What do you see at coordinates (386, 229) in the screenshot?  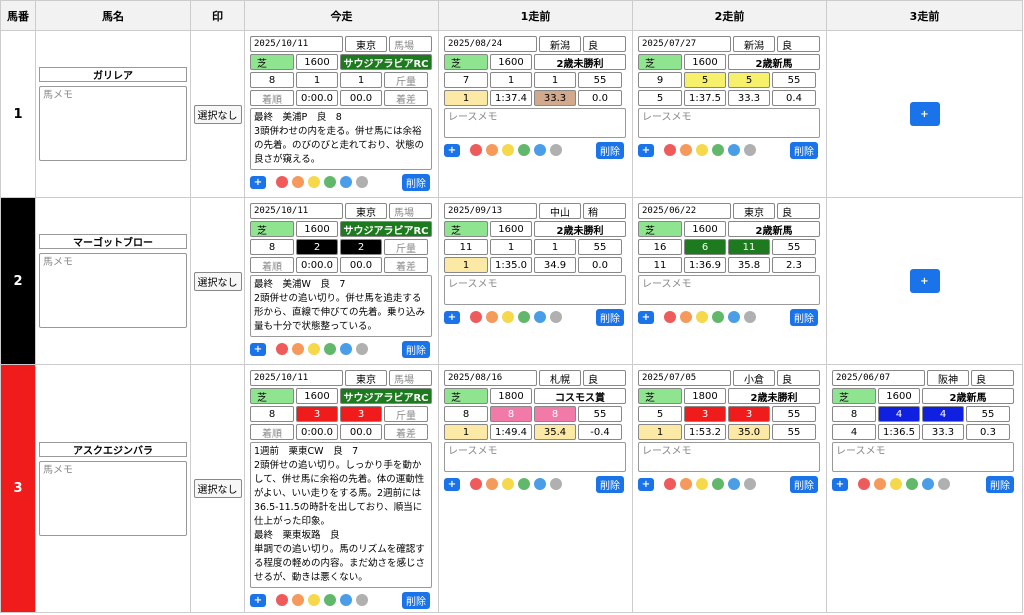 I see `race-name: サウジアラビアRC` at bounding box center [386, 229].